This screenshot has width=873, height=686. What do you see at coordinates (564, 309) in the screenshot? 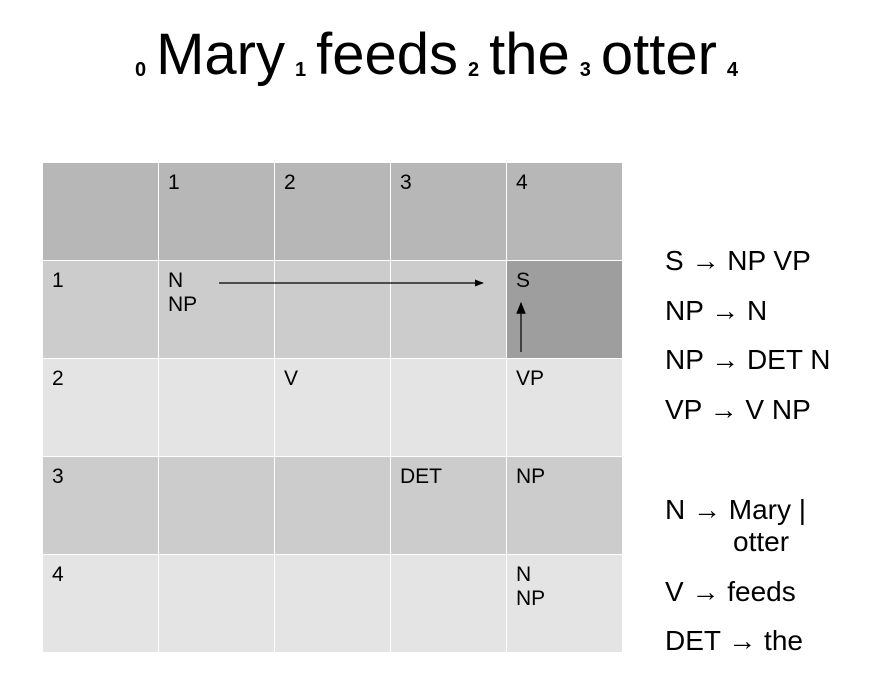
I see `cell-1-4: S` at bounding box center [564, 309].